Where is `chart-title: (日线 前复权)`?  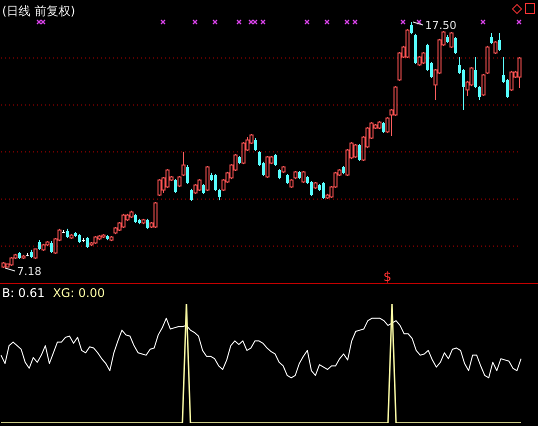
chart-title: (日线 前复权) is located at coordinates (39, 11).